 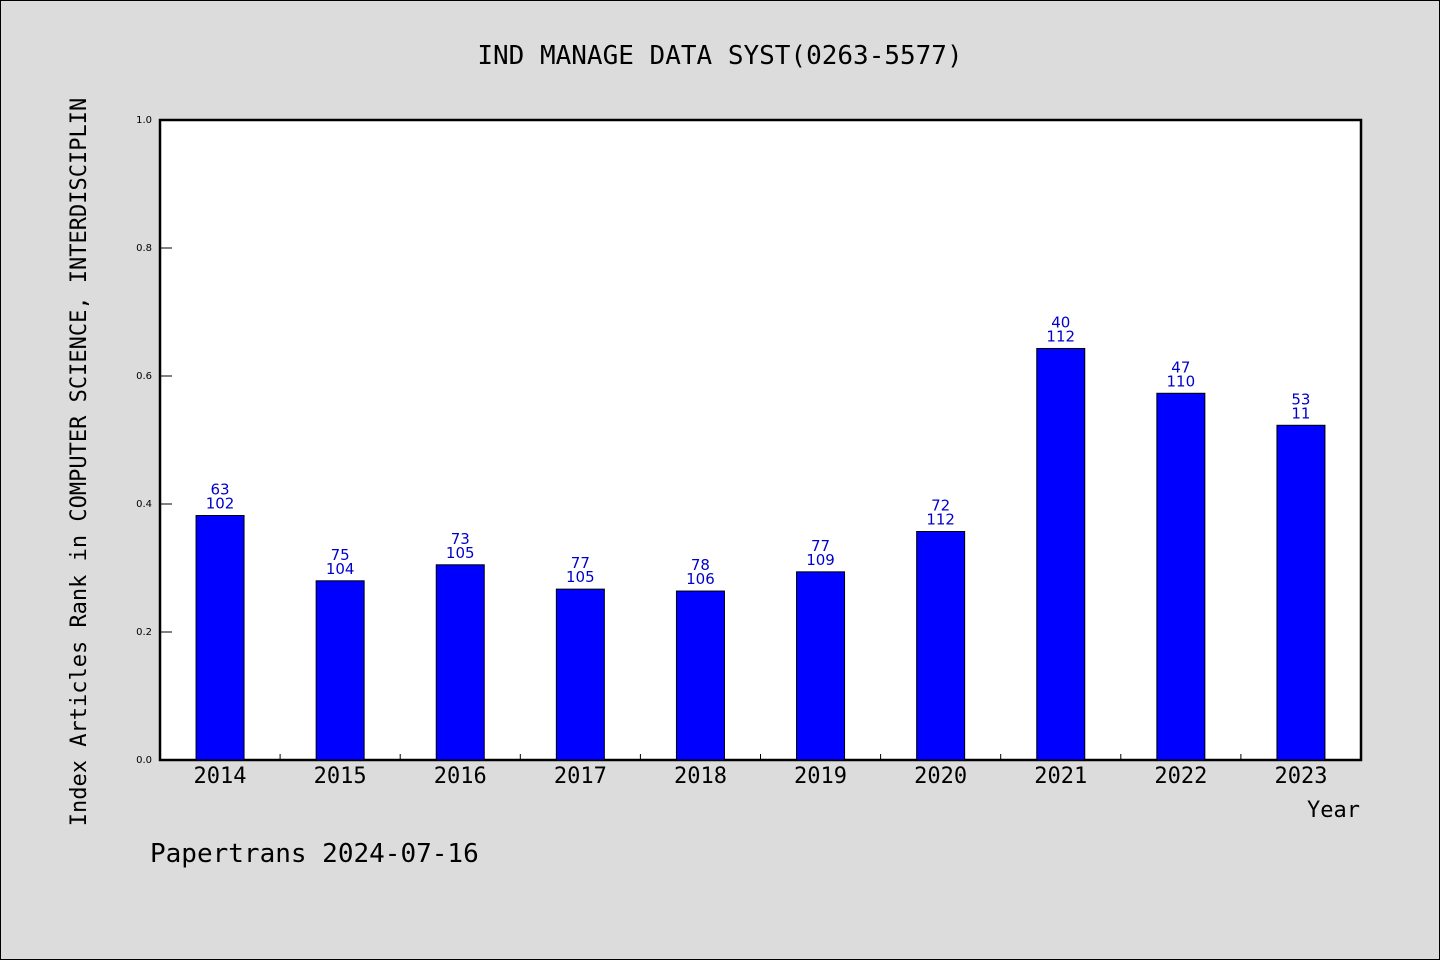 I want to click on x-tick-label: 2022, so click(x=1180, y=776).